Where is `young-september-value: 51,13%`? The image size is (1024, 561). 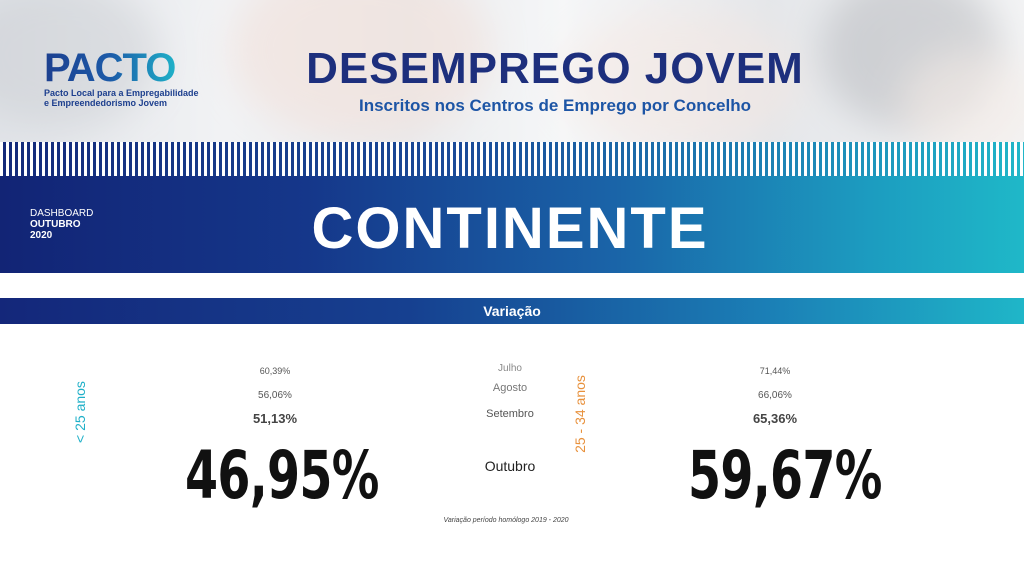
young-september-value: 51,13% is located at coordinates (275, 418).